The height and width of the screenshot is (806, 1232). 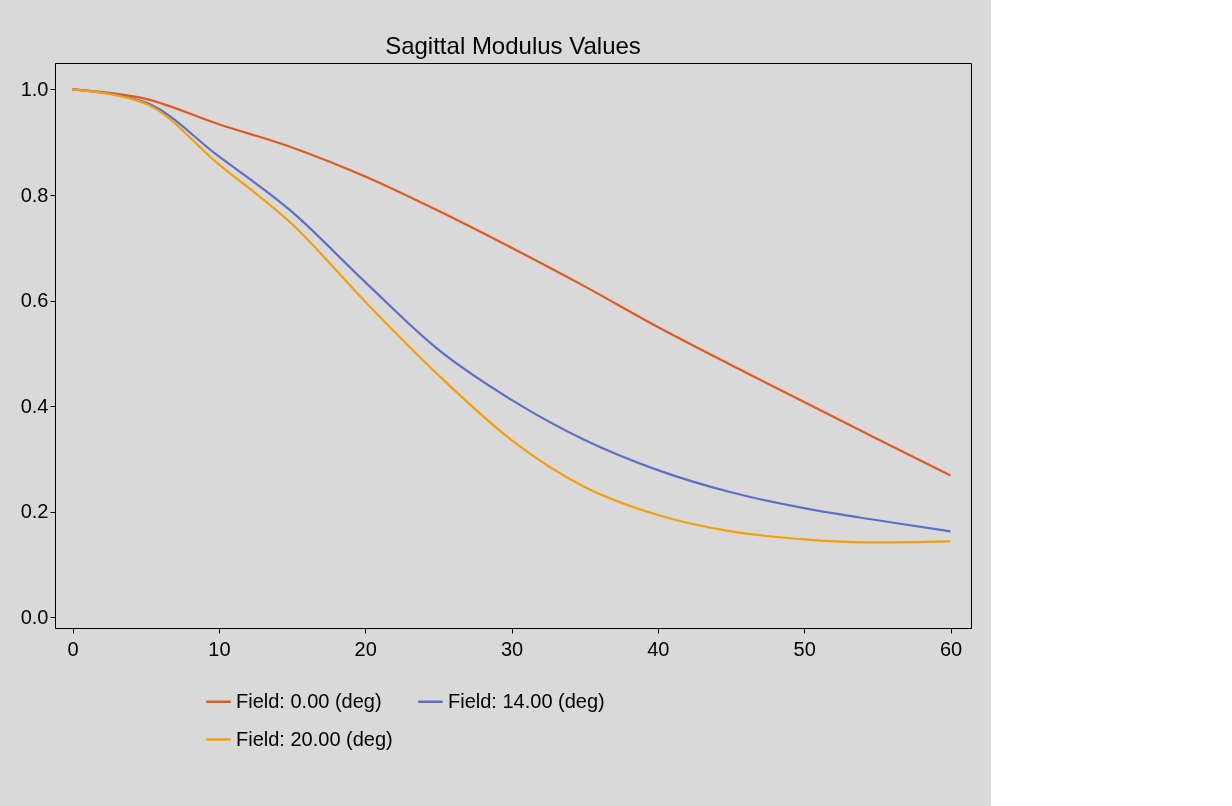 I want to click on legend-label: Field: 20.00 (deg), so click(x=314, y=738).